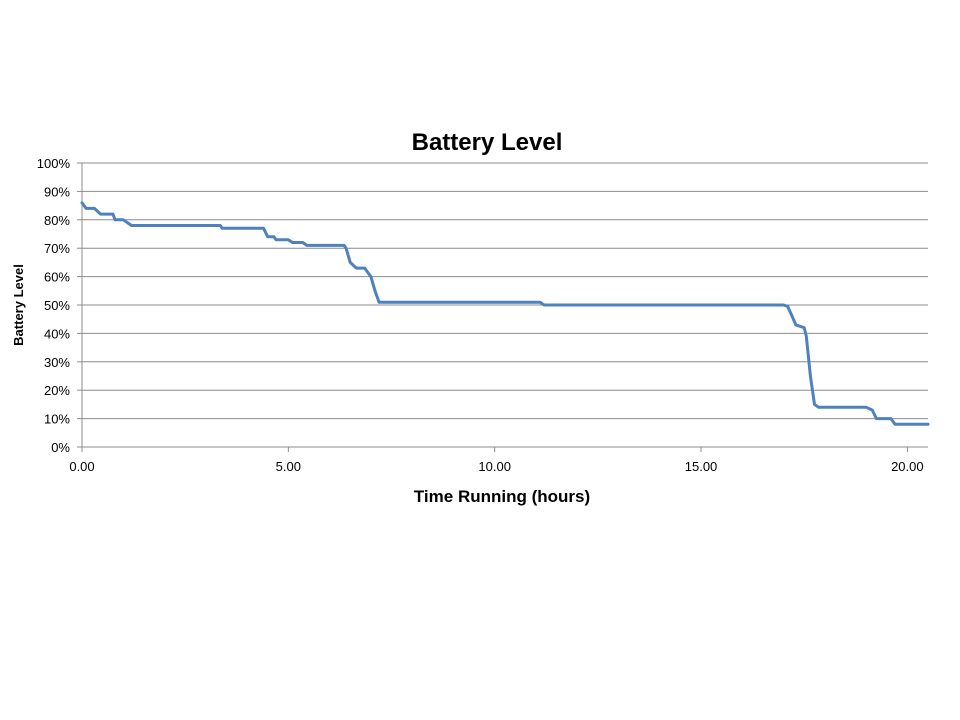 The image size is (960, 720). What do you see at coordinates (54, 163) in the screenshot?
I see `y-tick-label: 100%` at bounding box center [54, 163].